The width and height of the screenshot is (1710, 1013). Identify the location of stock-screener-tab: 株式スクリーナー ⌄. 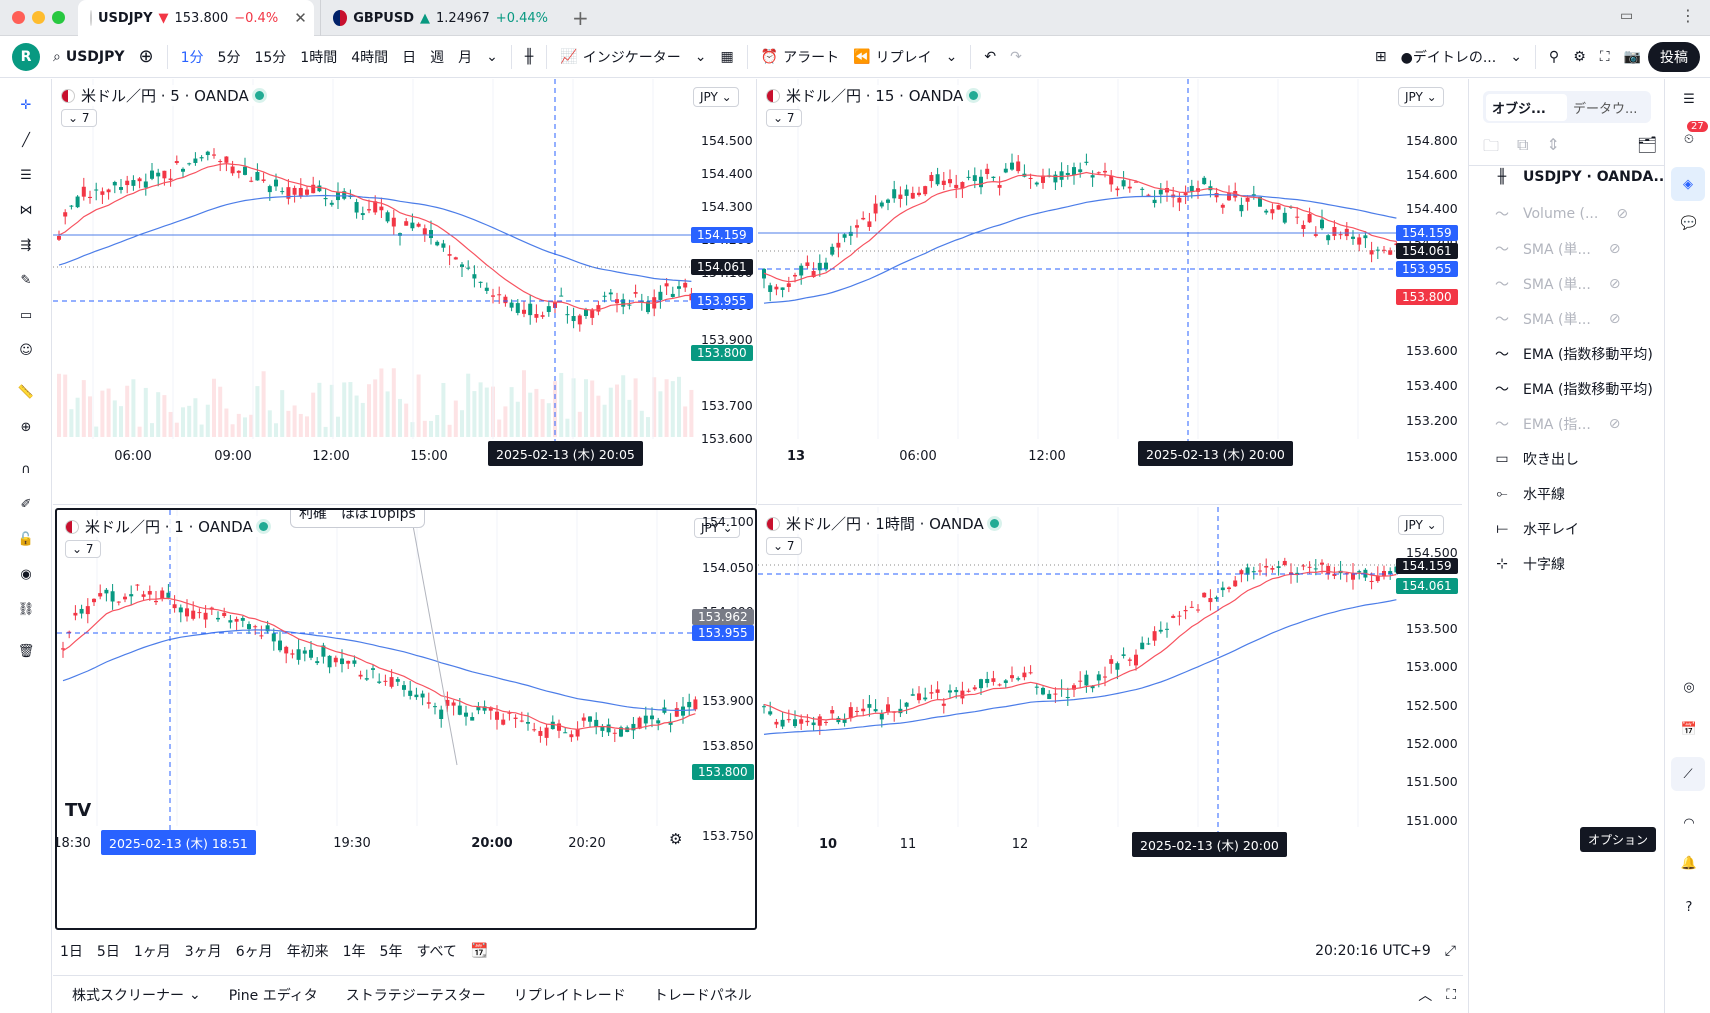
(136, 995).